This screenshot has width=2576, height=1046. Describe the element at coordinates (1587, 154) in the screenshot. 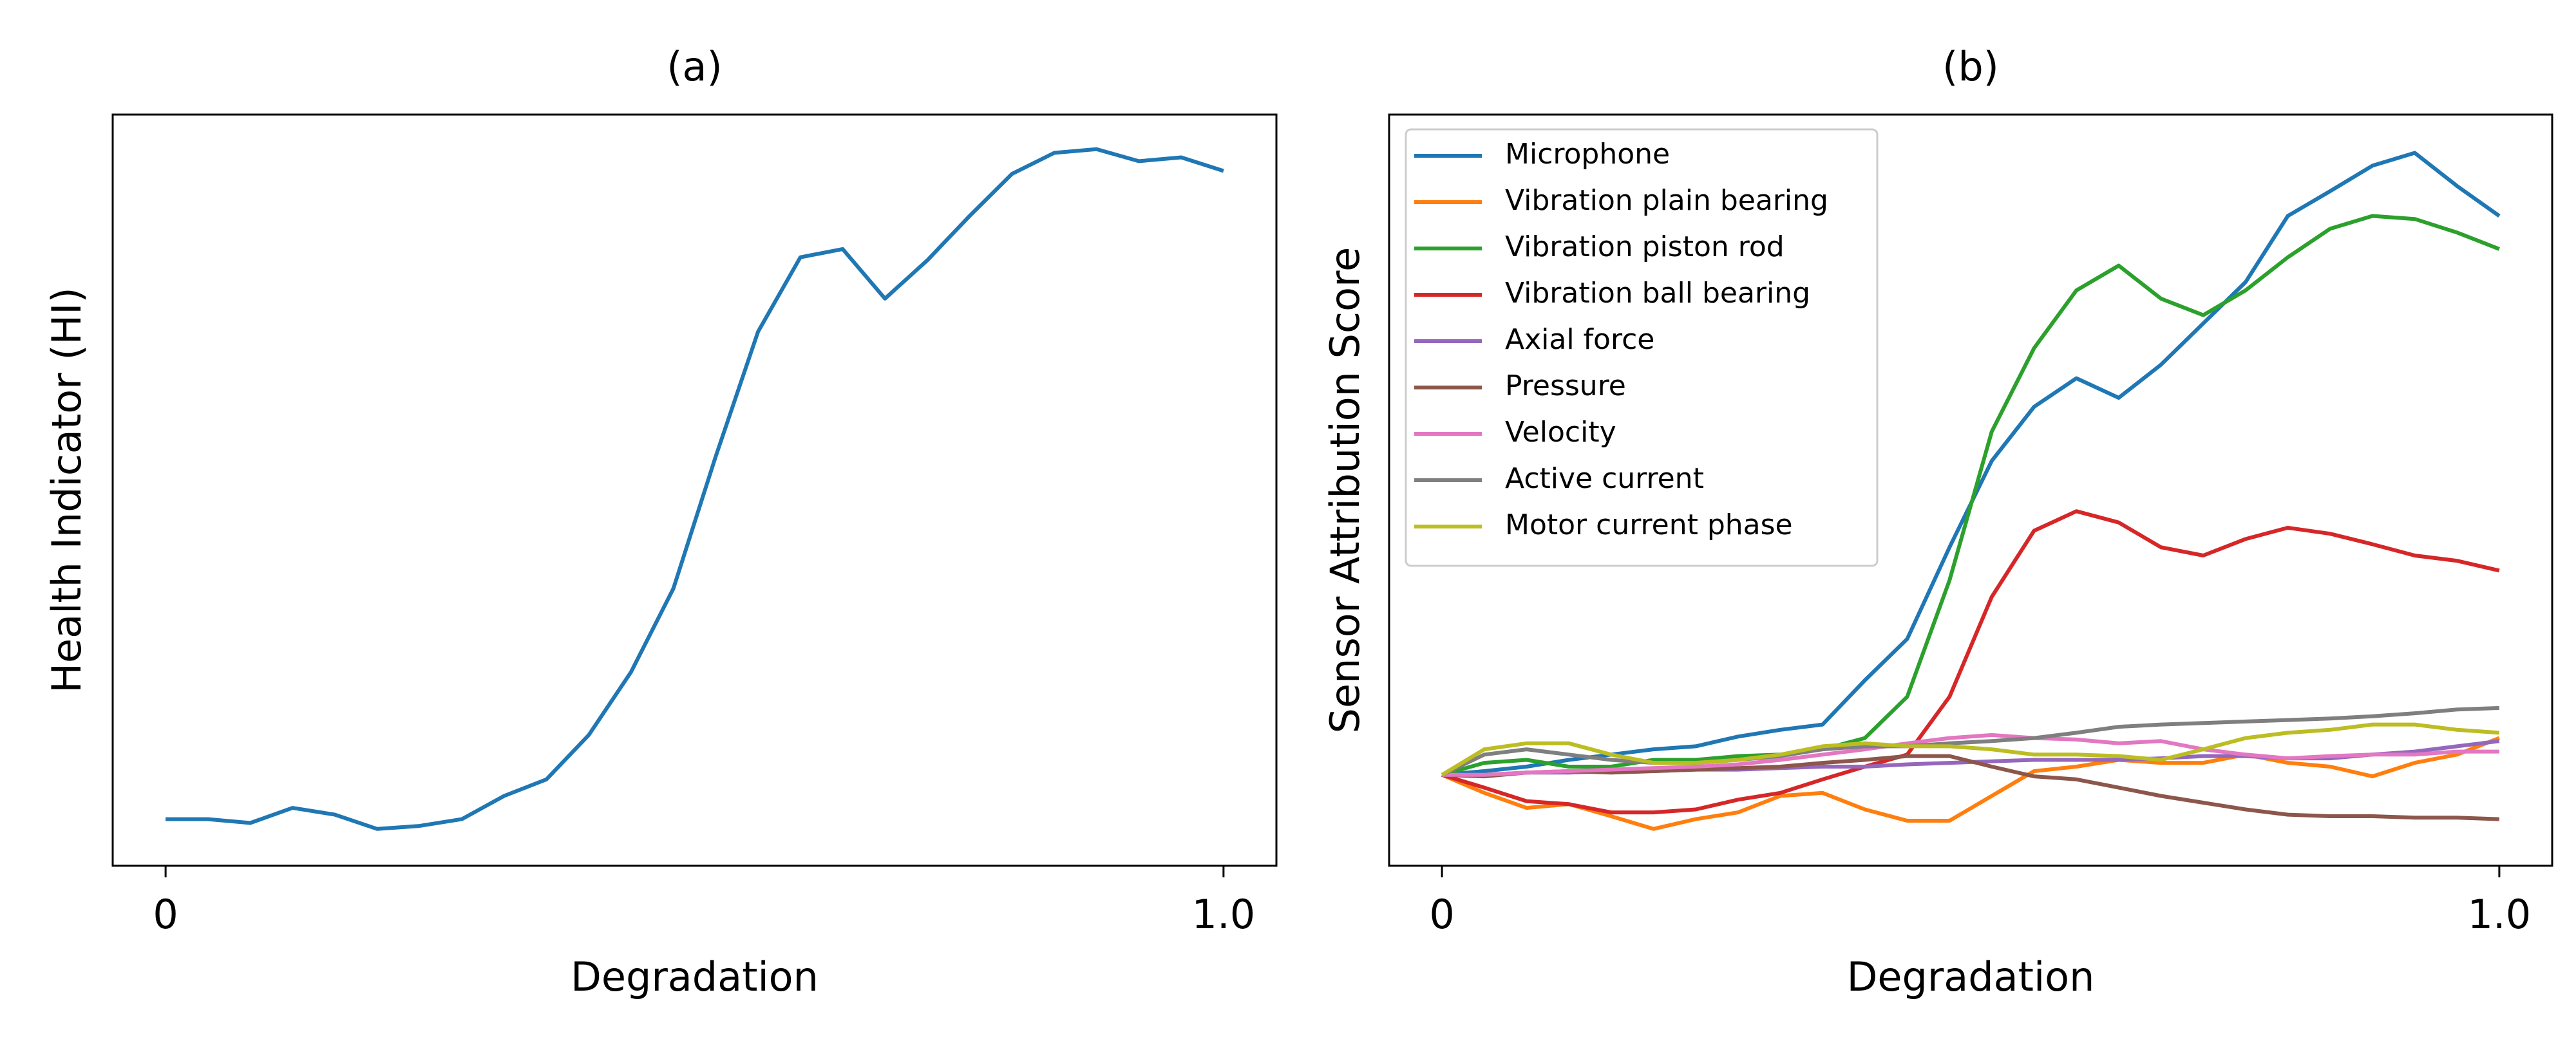

I see `legend-text: Microphone` at that location.